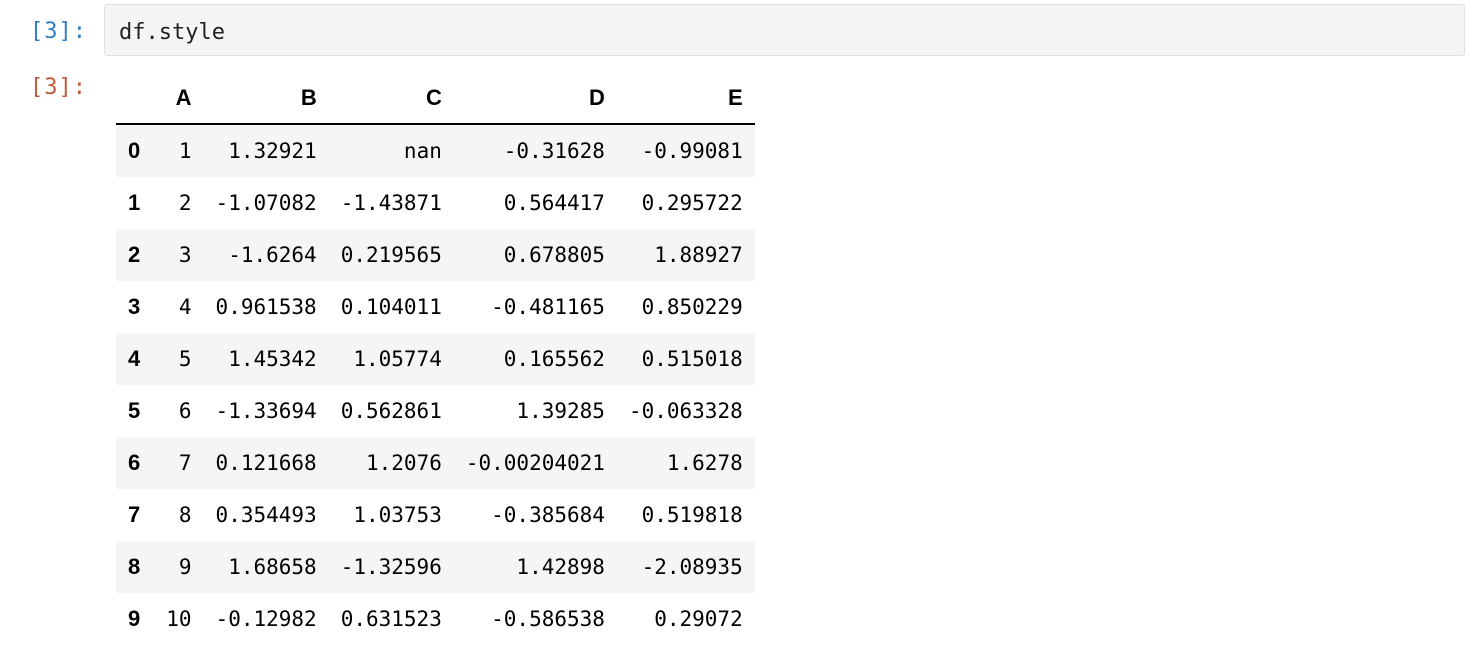 The image size is (1472, 648). I want to click on table-row: 8 9 1.68658 -1.32596 1.42898 -2.08935, so click(435, 567).